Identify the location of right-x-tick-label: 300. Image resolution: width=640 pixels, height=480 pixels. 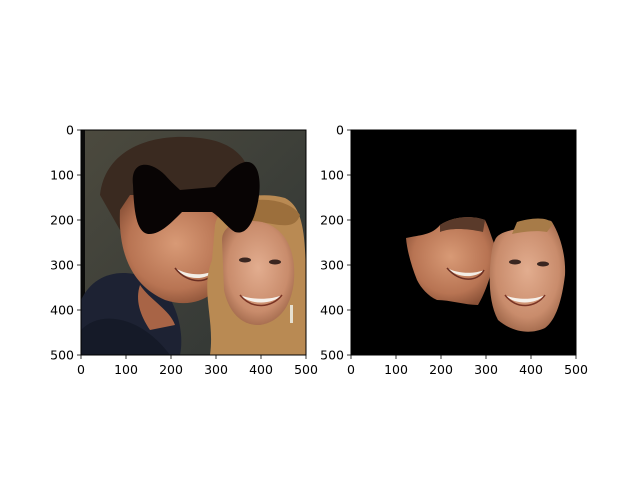
(486, 369).